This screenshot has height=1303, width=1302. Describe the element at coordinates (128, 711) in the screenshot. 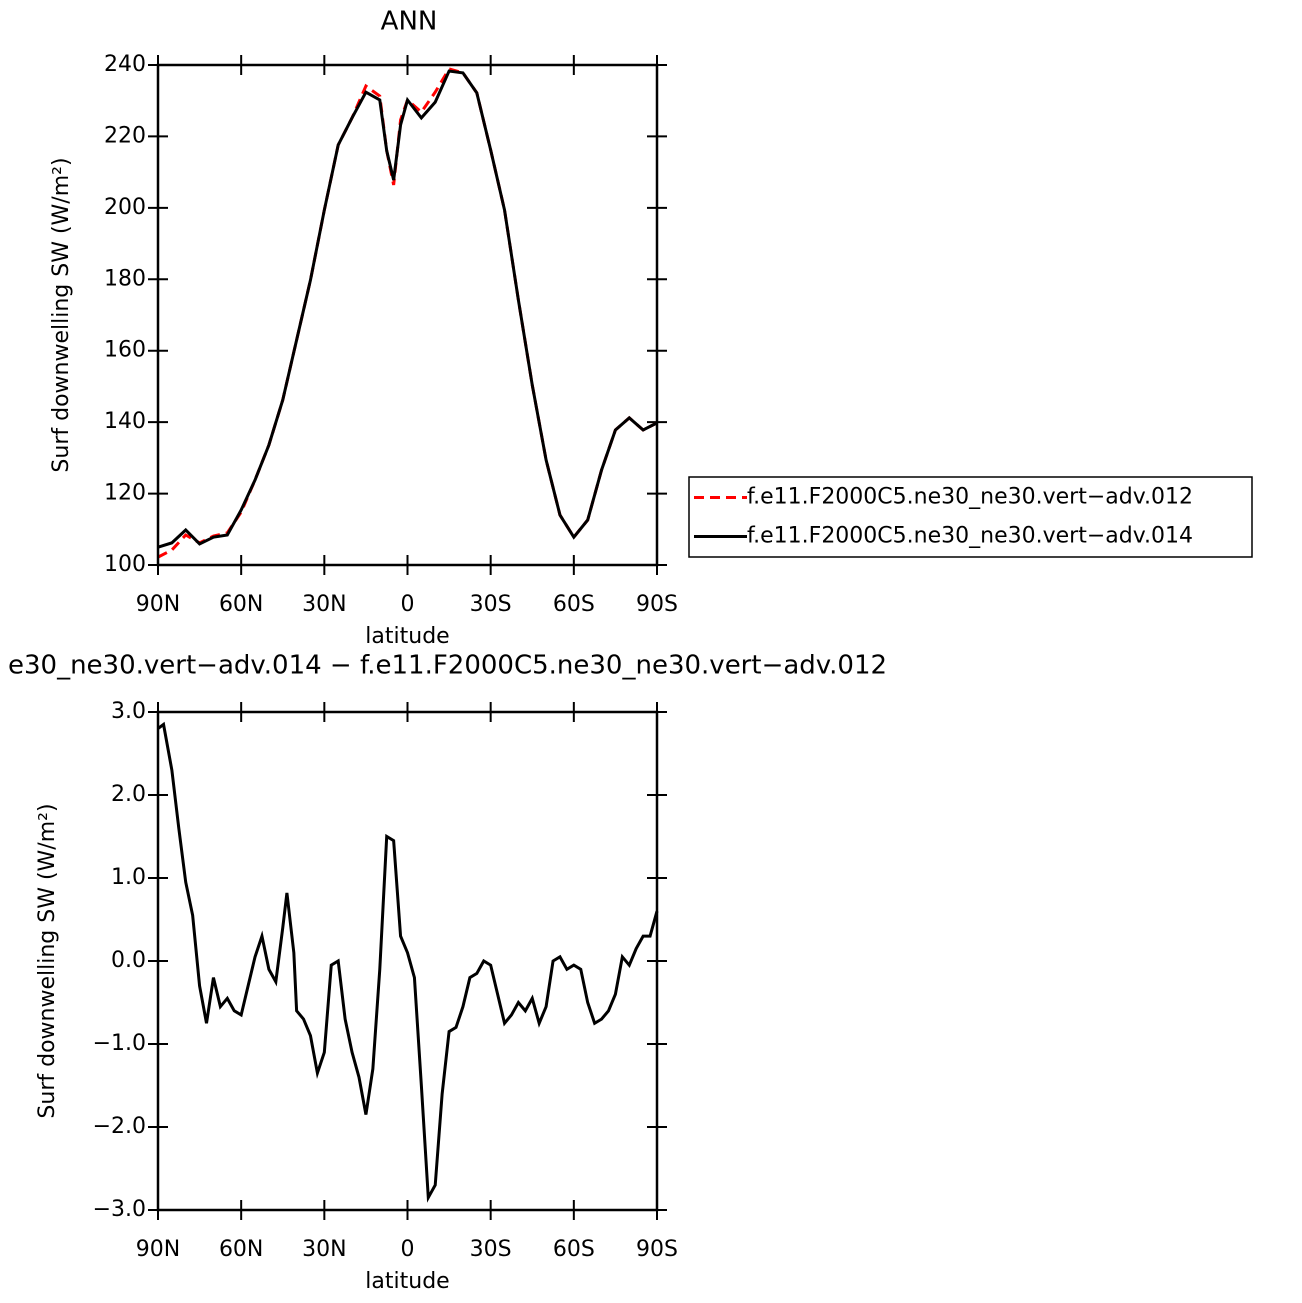

I see `y-tick-label: 3.0` at that location.